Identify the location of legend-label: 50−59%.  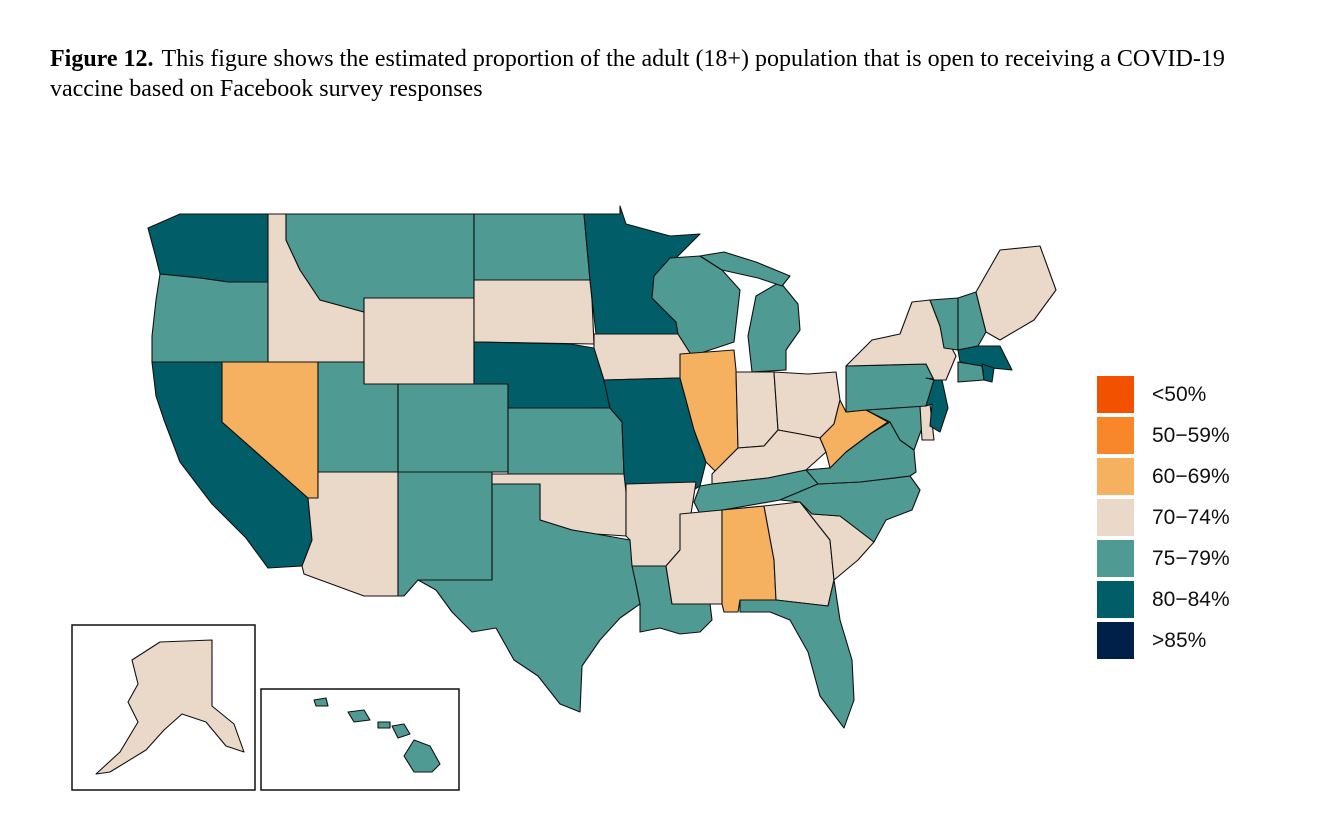
(1191, 435).